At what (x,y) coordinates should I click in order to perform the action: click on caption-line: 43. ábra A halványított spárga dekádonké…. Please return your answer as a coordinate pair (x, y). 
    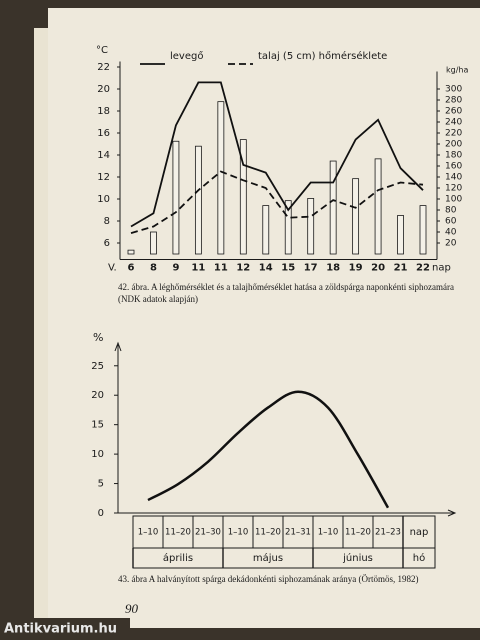
    Looking at the image, I should click on (268, 579).